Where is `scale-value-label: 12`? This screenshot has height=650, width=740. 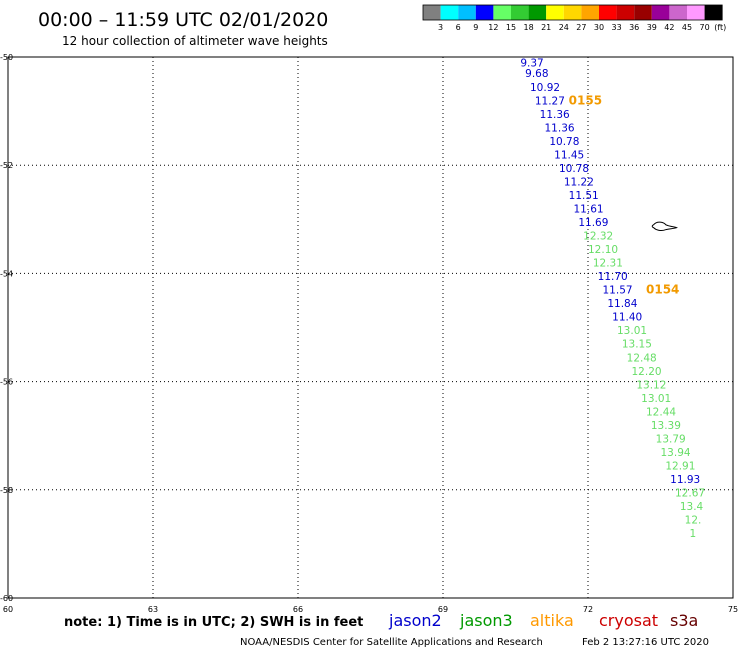
scale-value-label: 12 is located at coordinates (493, 27).